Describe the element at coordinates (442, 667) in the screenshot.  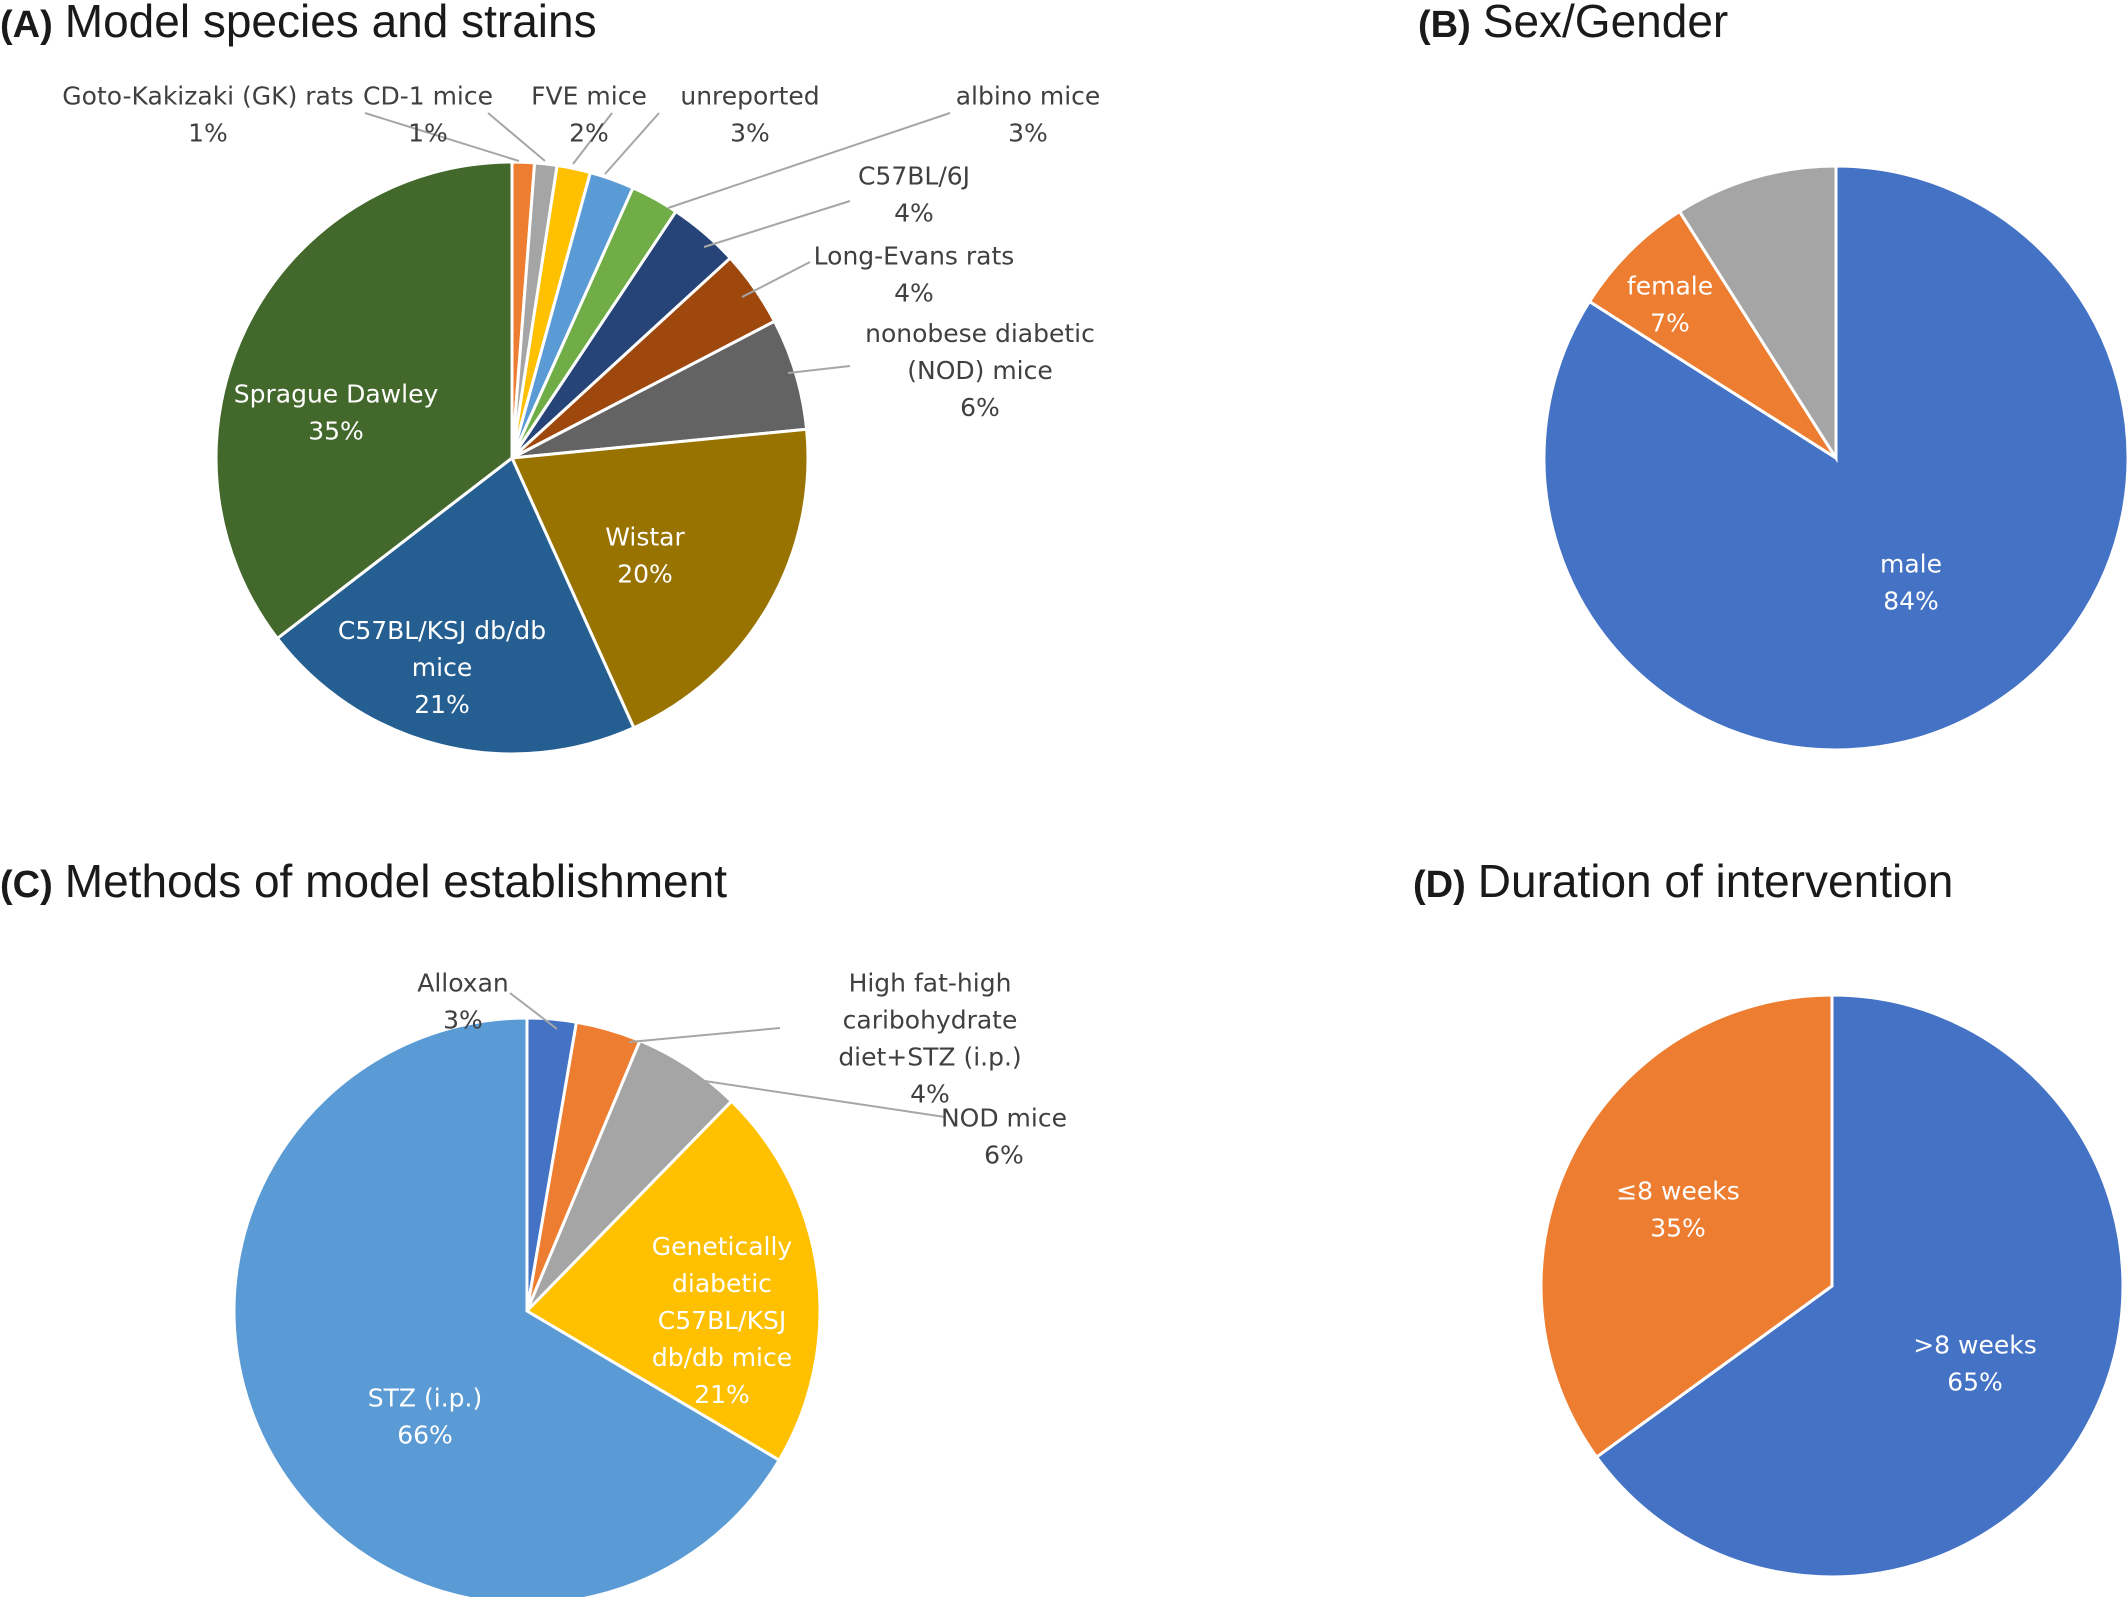
I see `slice-label-line: mice` at that location.